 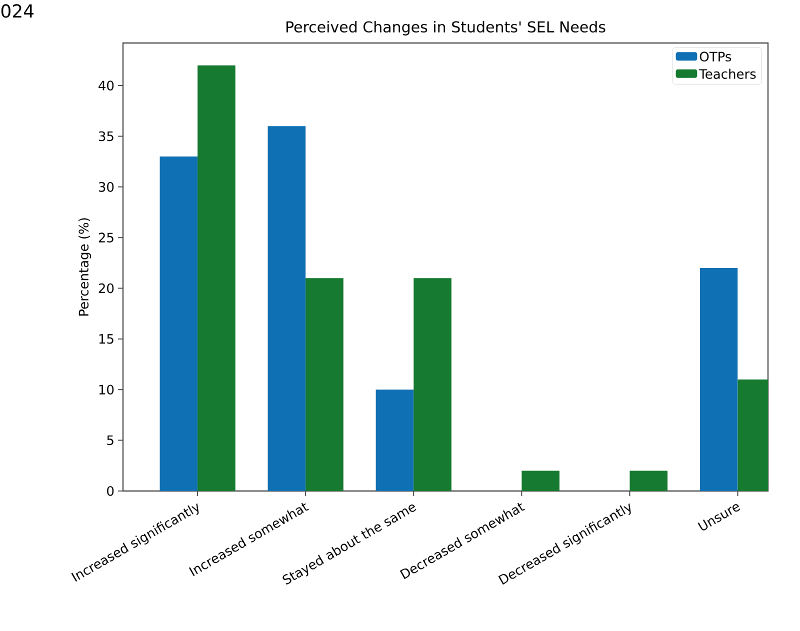 What do you see at coordinates (106, 85) in the screenshot?
I see `y-tick-label: 40` at bounding box center [106, 85].